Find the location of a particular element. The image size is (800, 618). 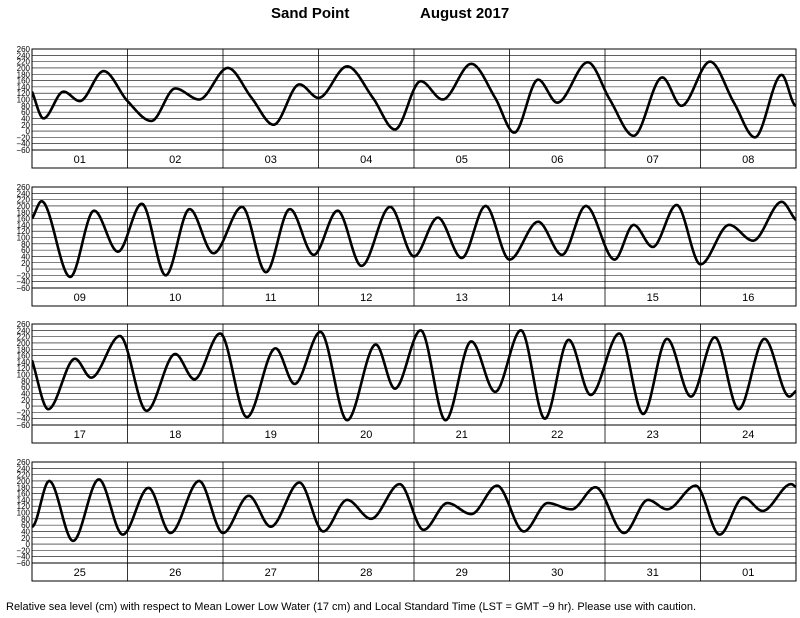

day-label-28: 28 is located at coordinates (366, 573).